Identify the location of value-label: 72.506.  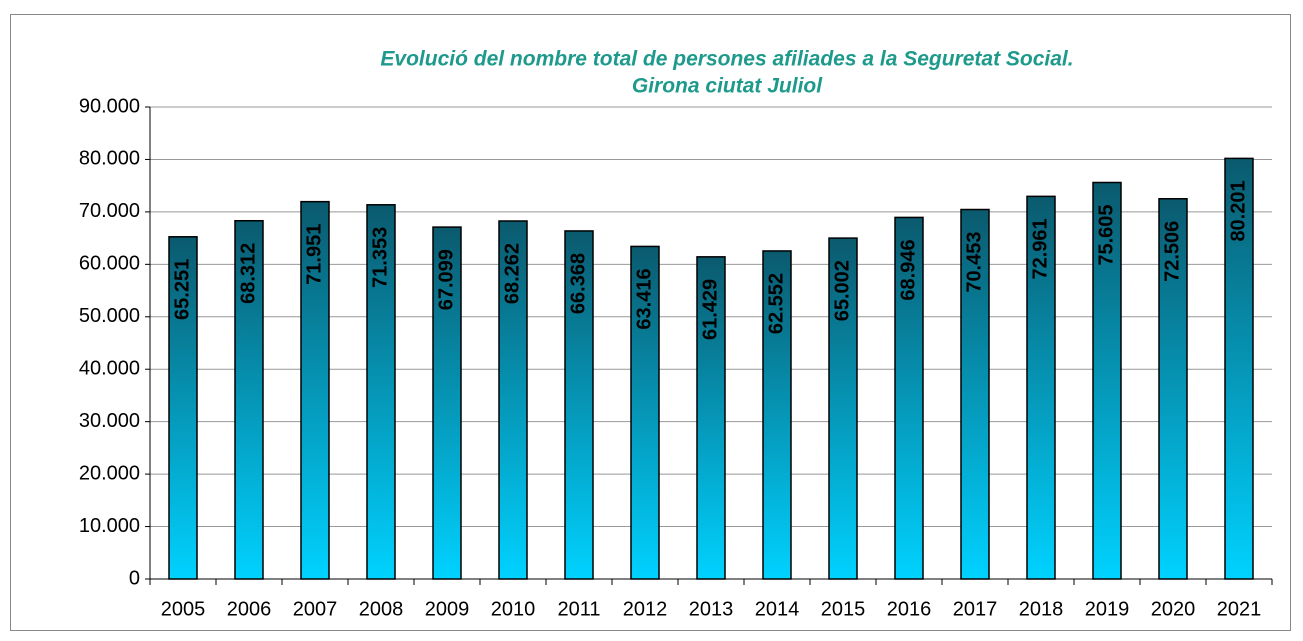
(1172, 251).